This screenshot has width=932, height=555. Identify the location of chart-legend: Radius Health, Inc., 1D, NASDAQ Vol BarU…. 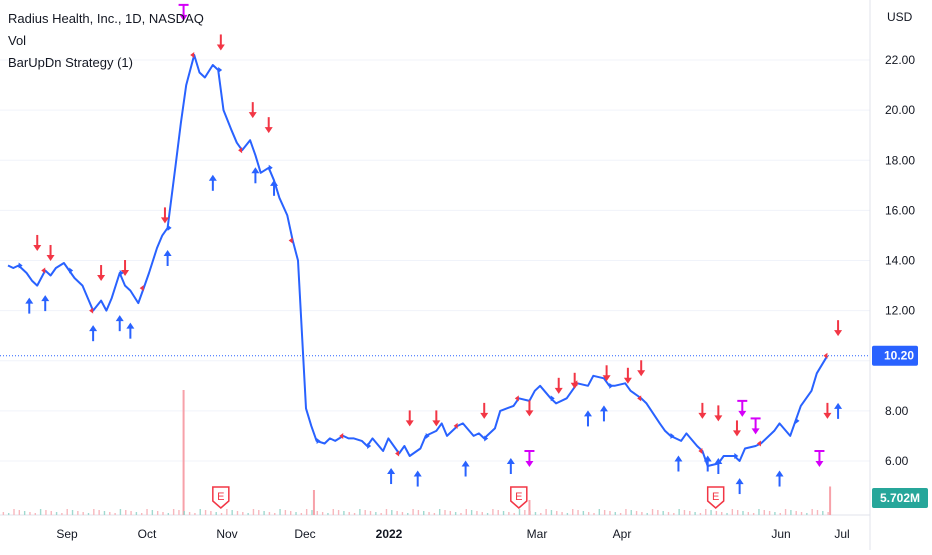
(106, 41).